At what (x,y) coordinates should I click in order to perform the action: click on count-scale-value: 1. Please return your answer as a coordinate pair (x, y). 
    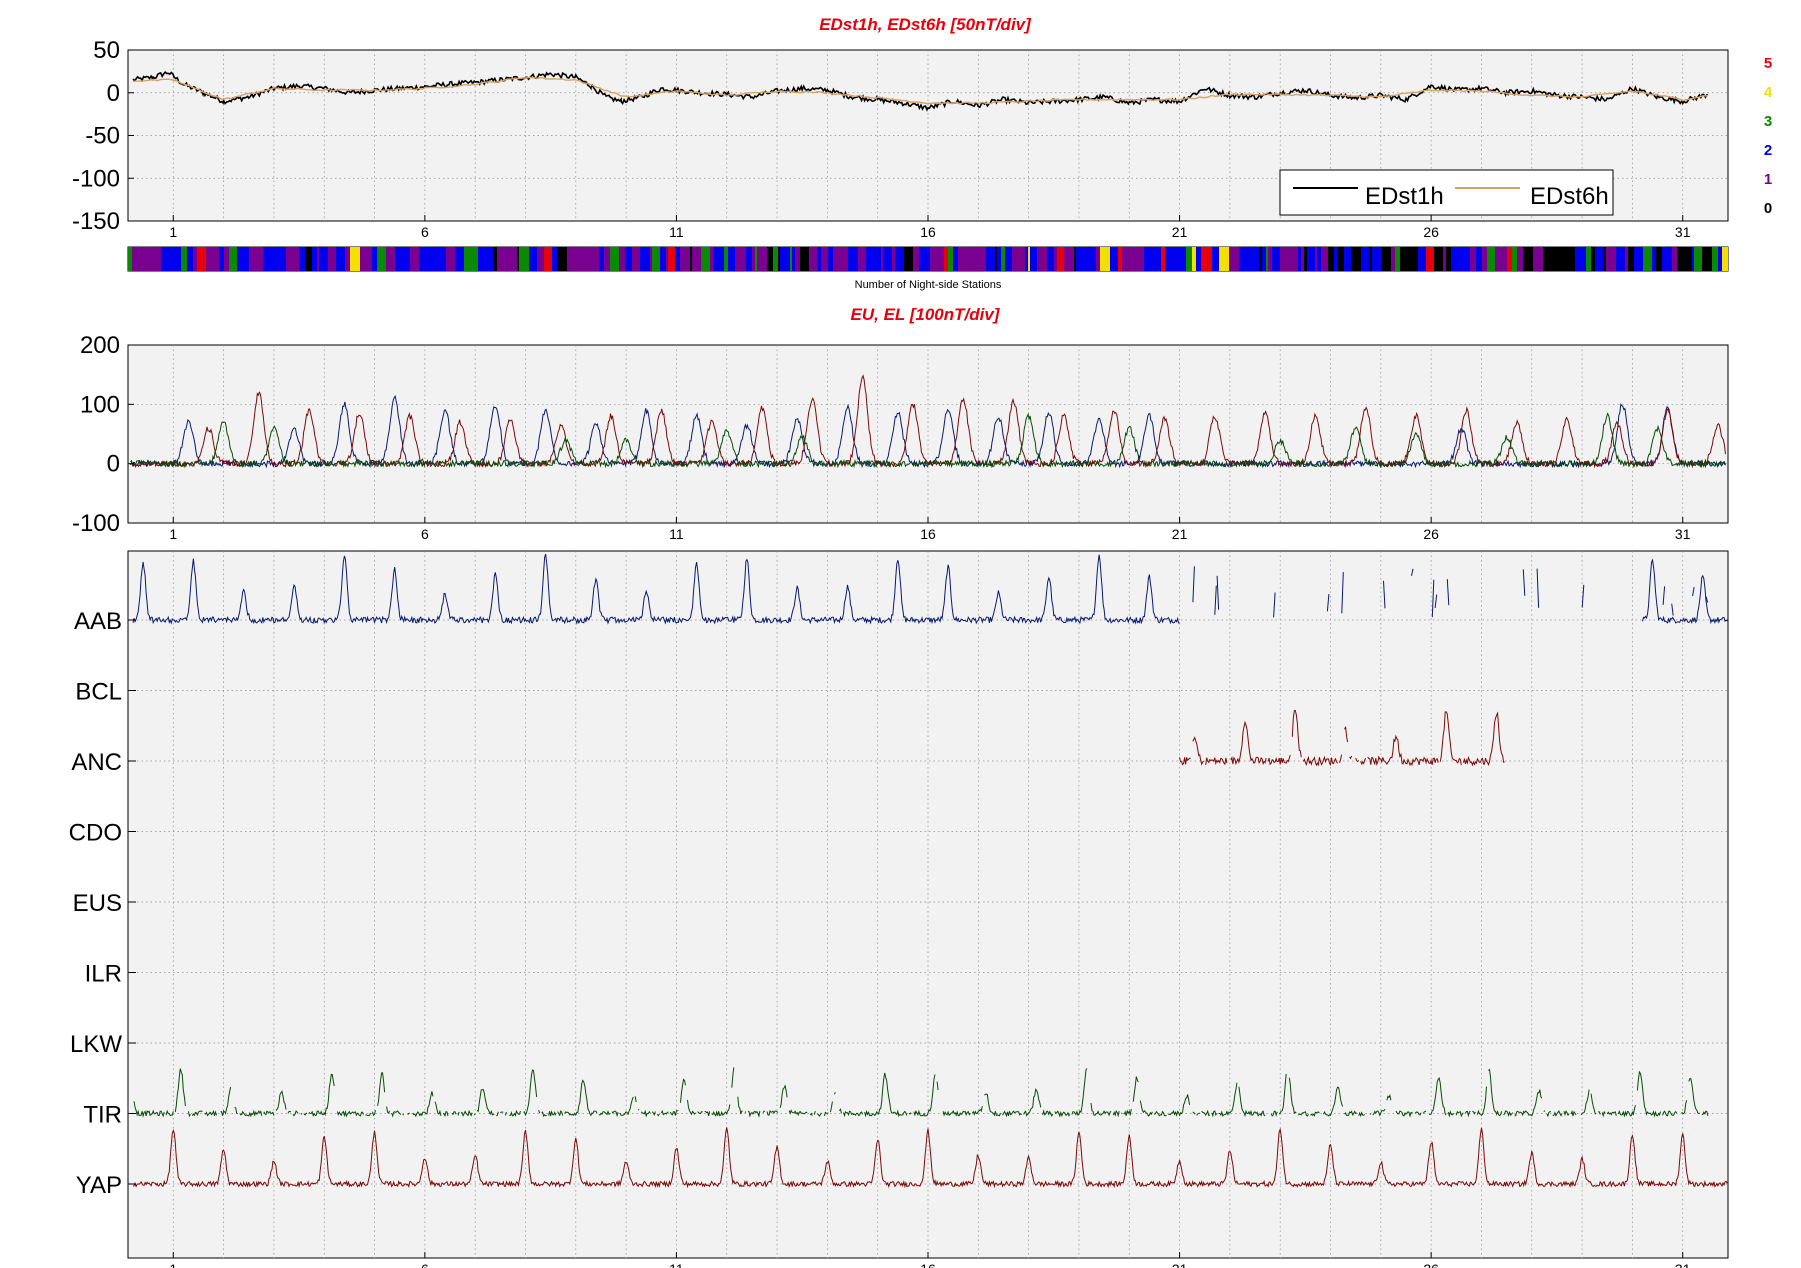
    Looking at the image, I should click on (1768, 179).